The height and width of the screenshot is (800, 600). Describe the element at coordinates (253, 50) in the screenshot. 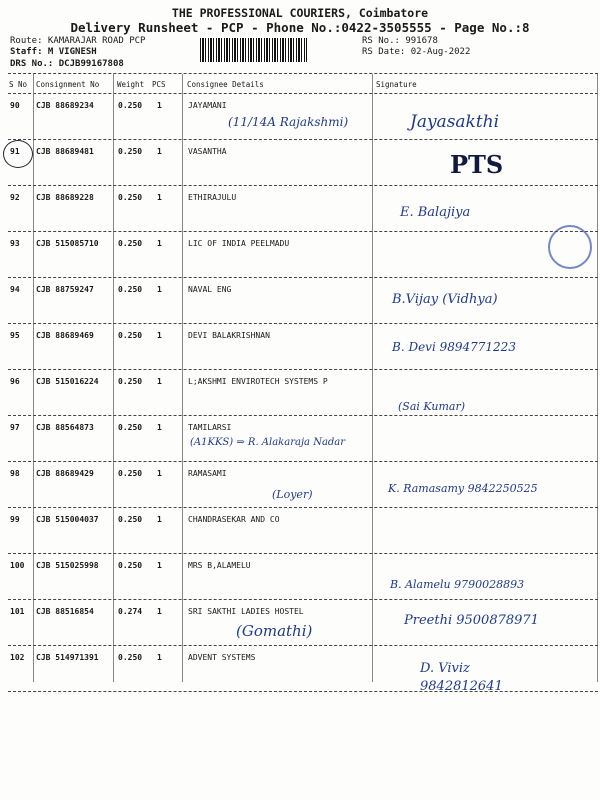

I see `barcode` at that location.